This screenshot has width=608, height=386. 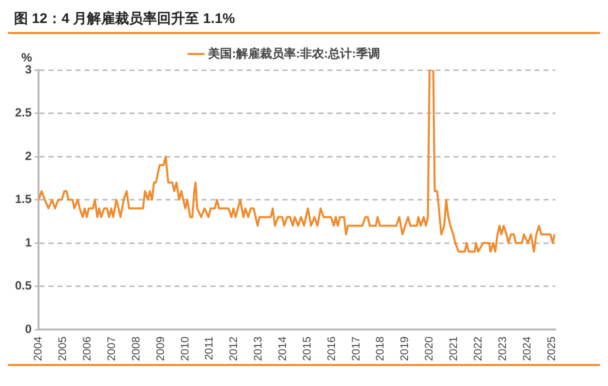 I want to click on x-tick-label: 2020, so click(x=430, y=349).